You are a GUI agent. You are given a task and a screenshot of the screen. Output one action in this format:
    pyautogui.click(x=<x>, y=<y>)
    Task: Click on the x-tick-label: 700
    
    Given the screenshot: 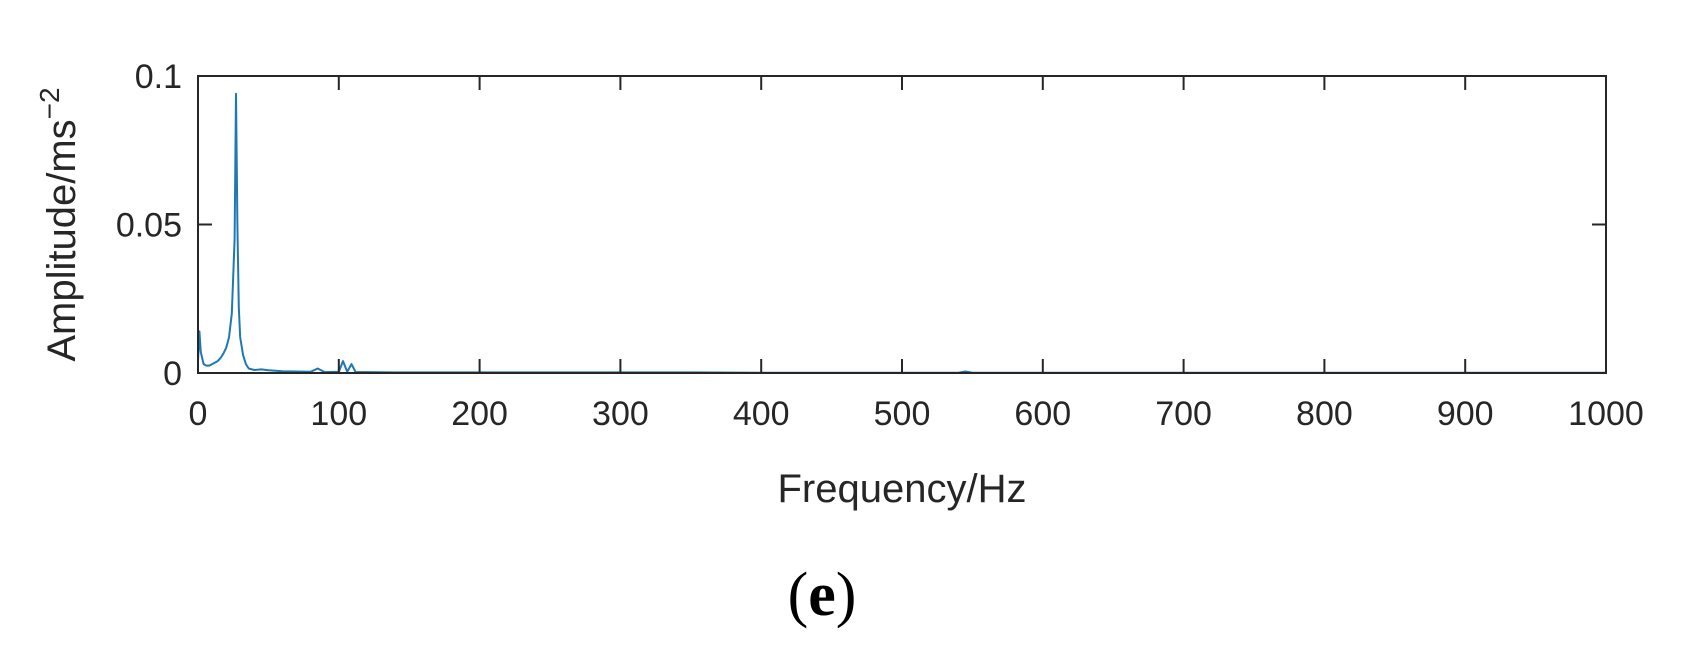 What is the action you would take?
    pyautogui.click(x=1183, y=414)
    